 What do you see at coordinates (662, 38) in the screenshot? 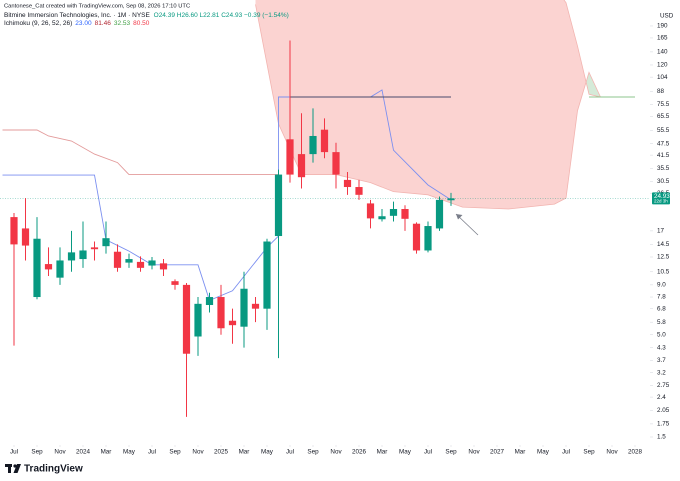
I see `y-tick-label: 165` at bounding box center [662, 38].